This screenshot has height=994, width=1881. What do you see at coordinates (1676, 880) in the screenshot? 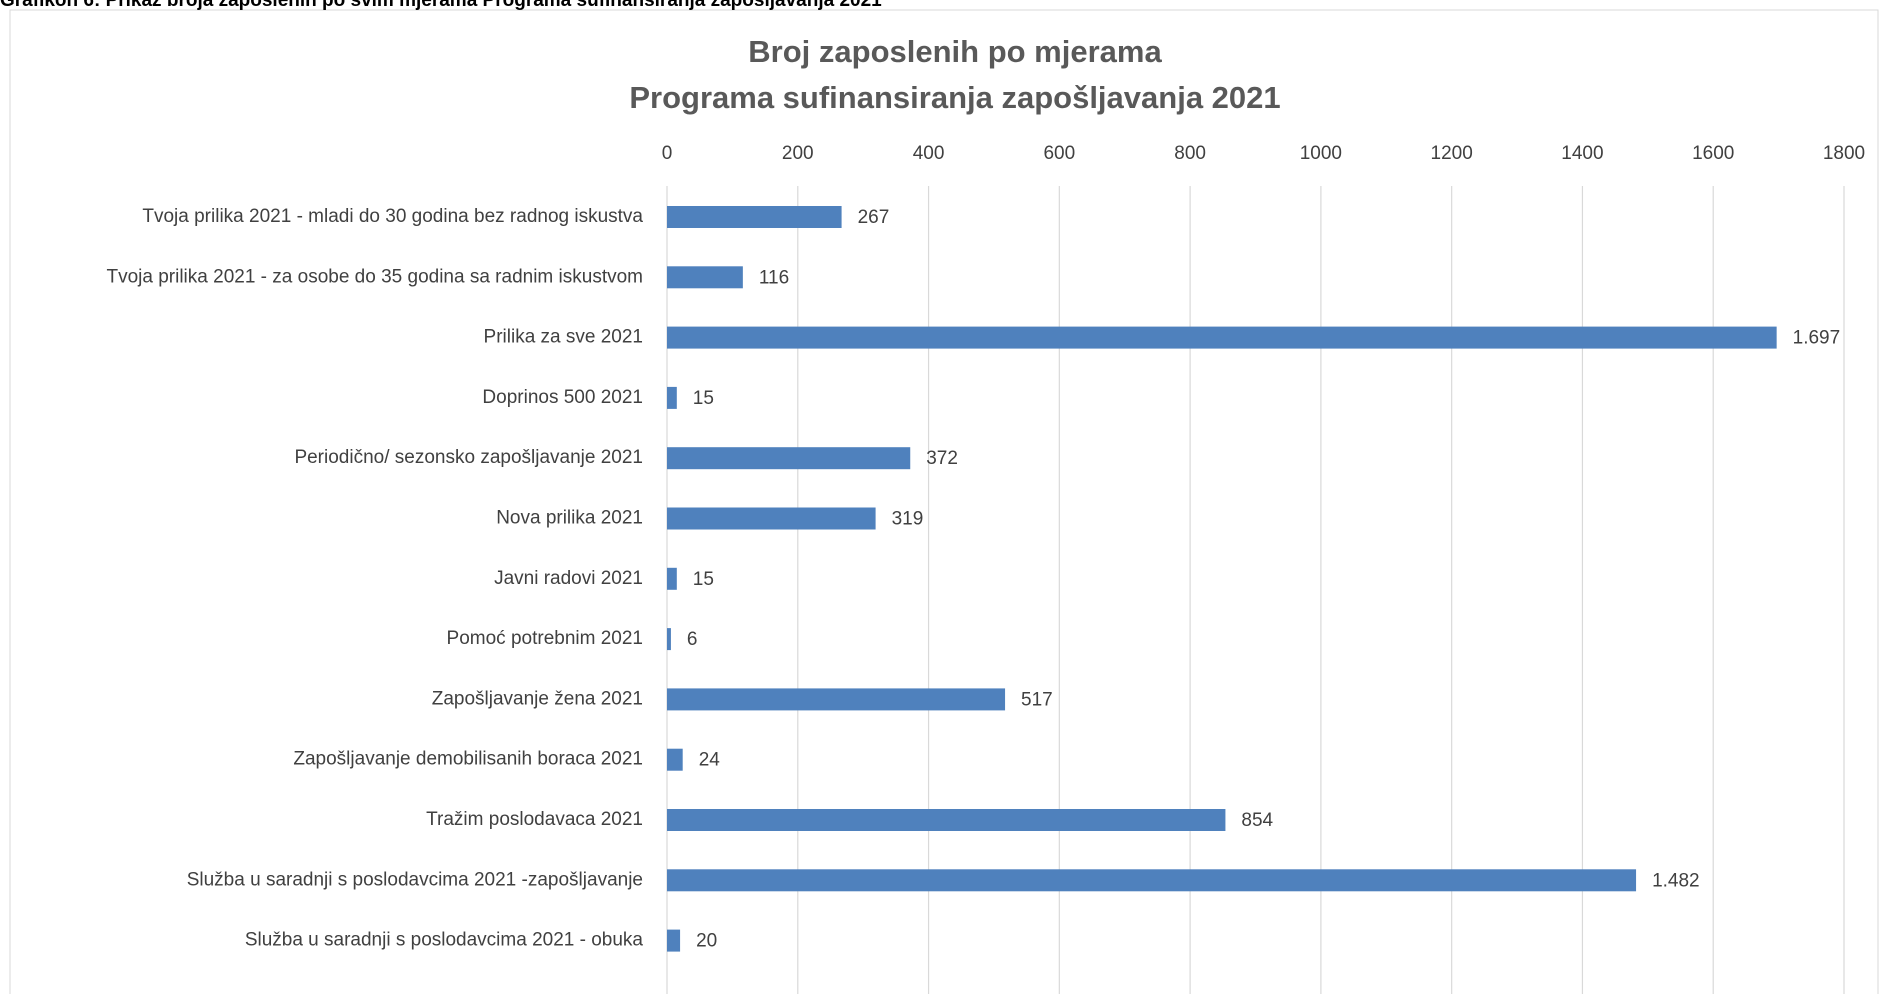
I see `data-label: 1.482` at bounding box center [1676, 880].